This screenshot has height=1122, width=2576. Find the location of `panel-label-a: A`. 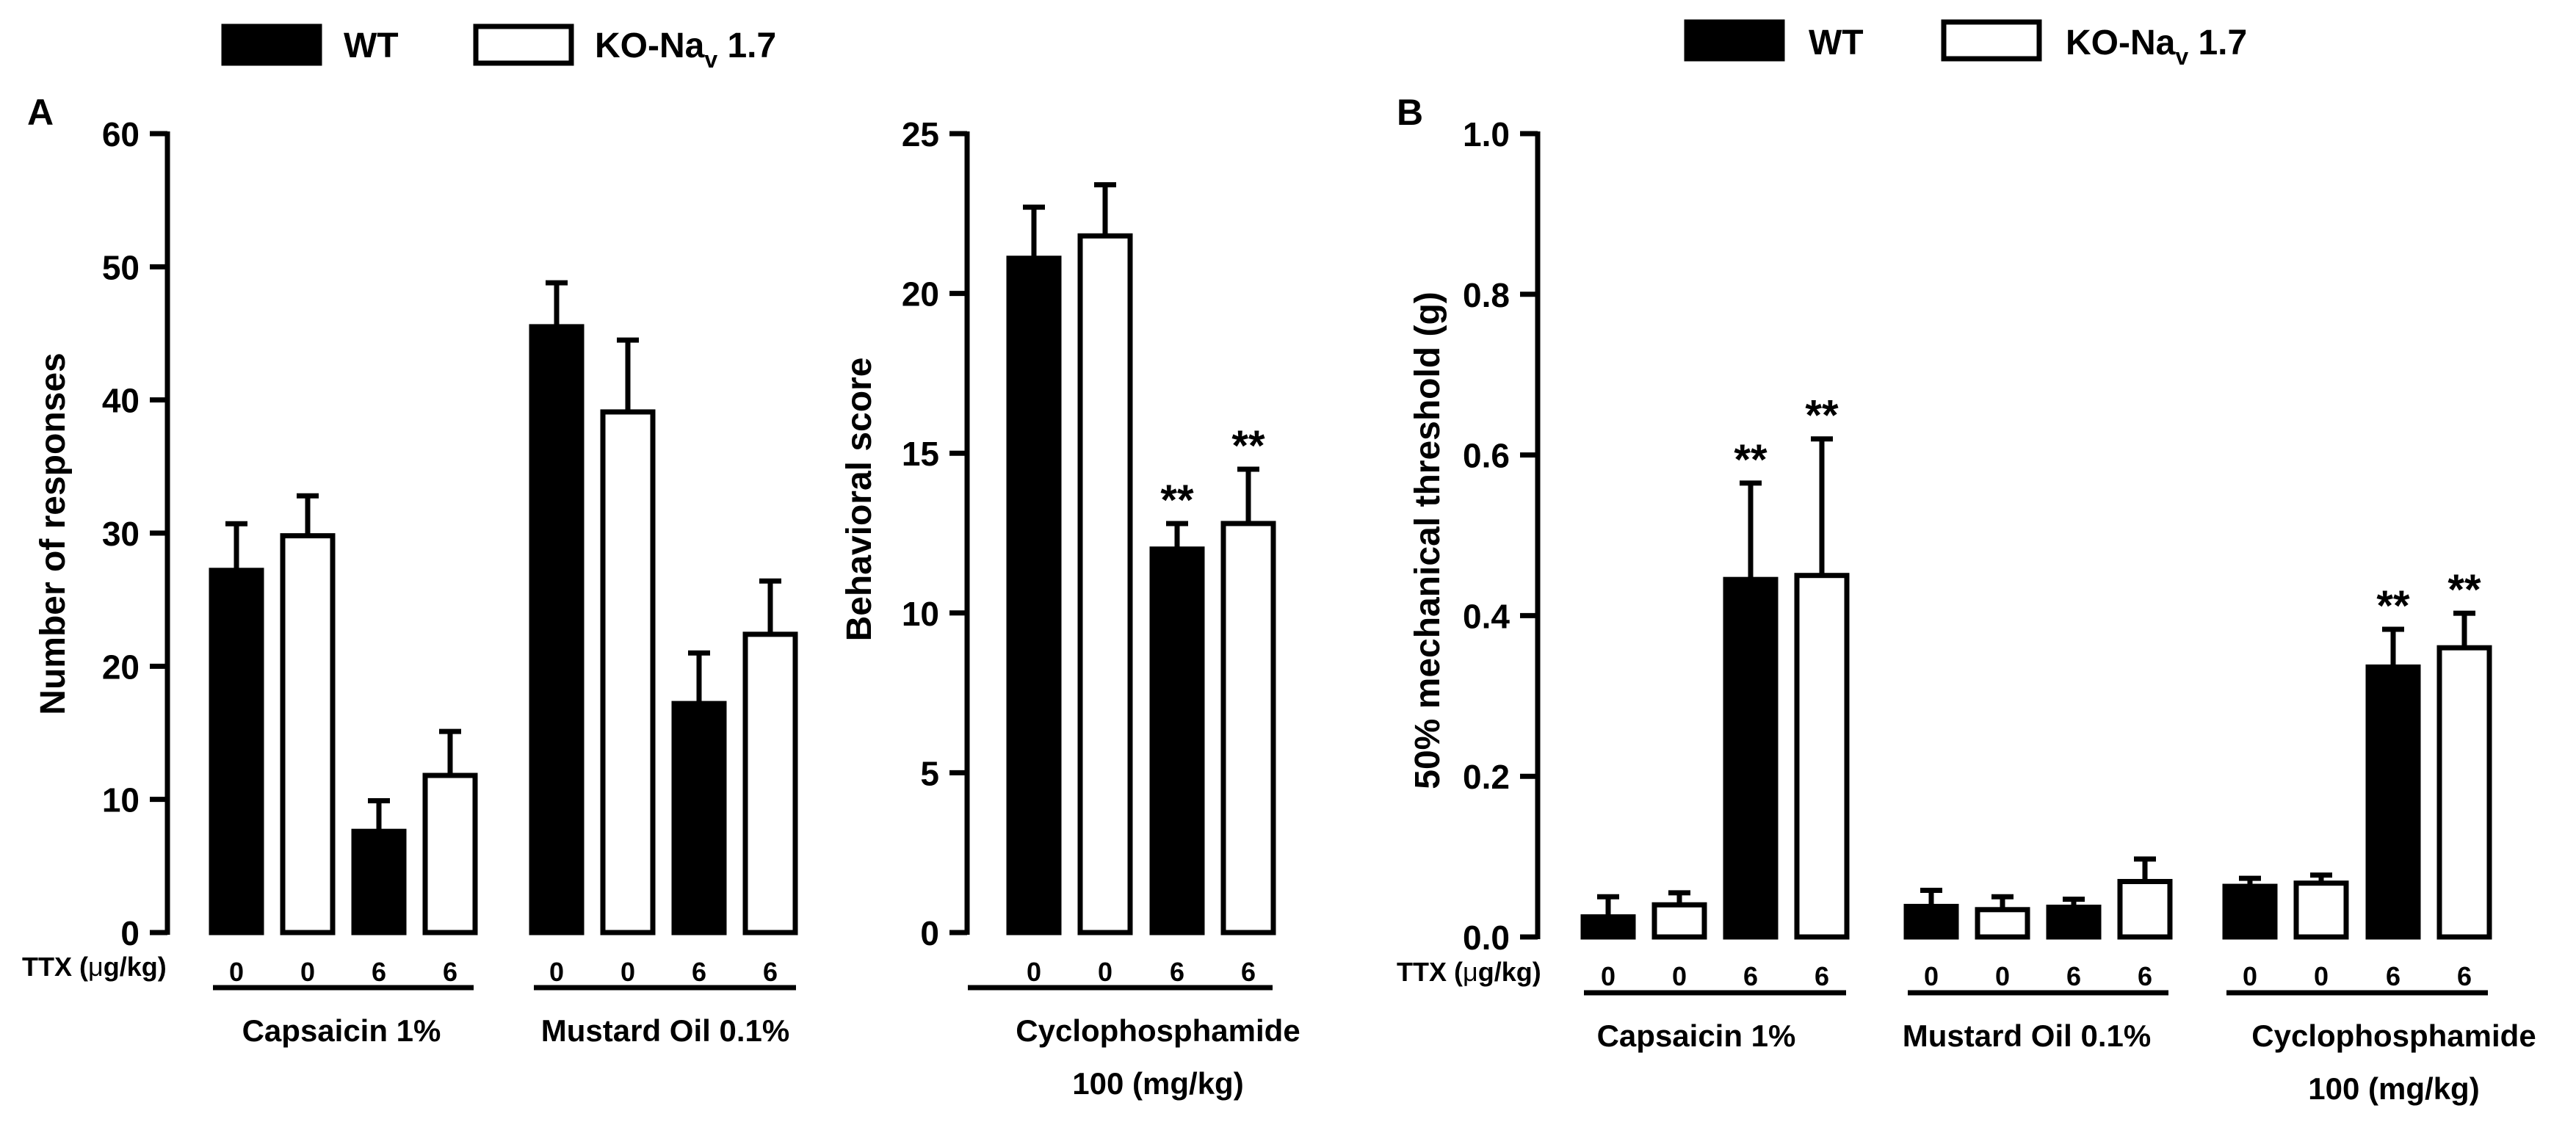

panel-label-a: A is located at coordinates (40, 113).